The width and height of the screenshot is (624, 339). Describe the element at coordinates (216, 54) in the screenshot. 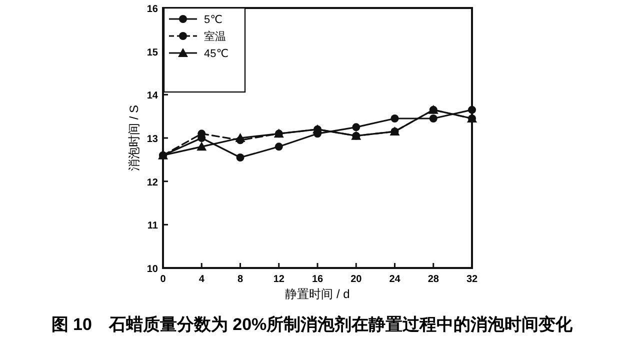

I see `legend-label: 45℃` at that location.